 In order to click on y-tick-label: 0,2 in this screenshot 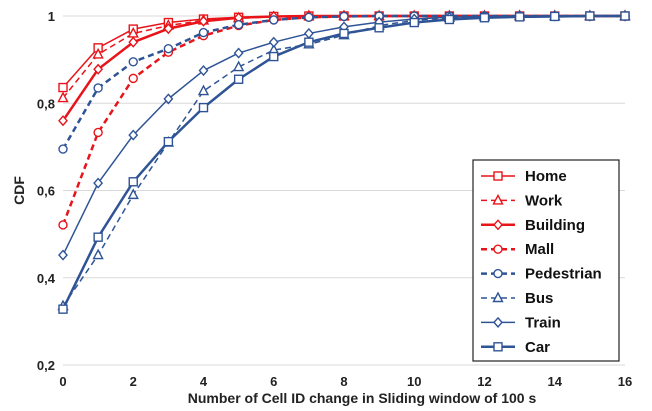, I will do `click(46, 365)`.